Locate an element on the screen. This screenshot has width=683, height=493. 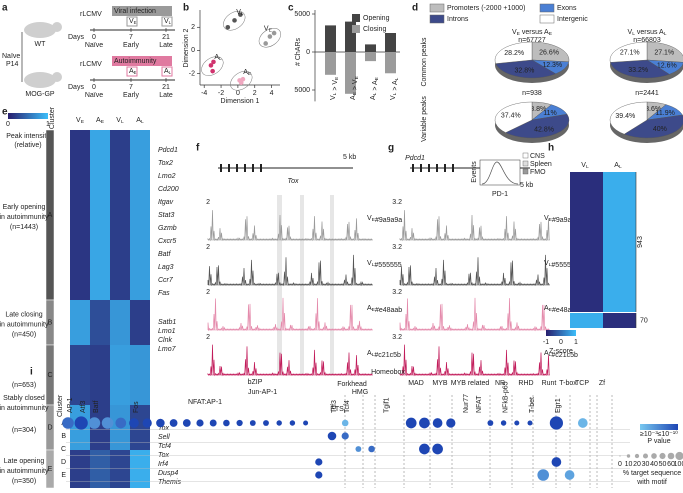
label: D is located at coordinates (63, 462).